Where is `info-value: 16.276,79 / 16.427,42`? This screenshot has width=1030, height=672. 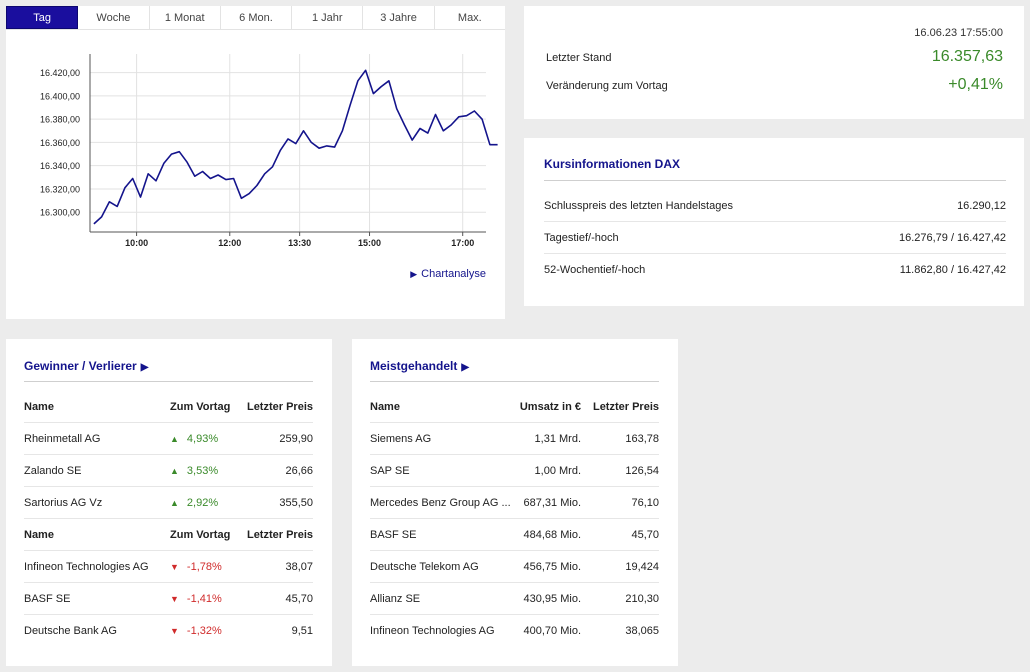
info-value: 16.276,79 / 16.427,42 is located at coordinates (952, 237).